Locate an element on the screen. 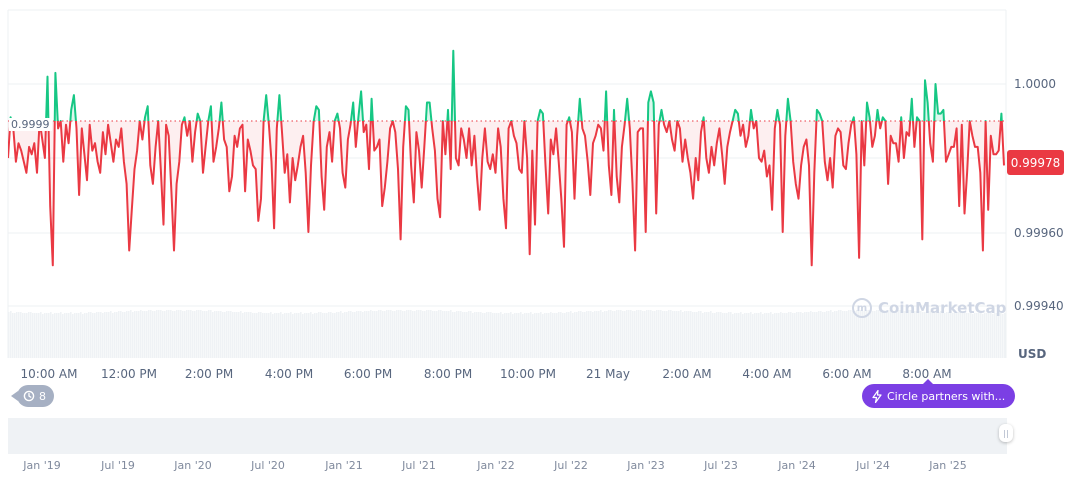 This screenshot has width=1072, height=477. y-axis-label-1: 1.0000 is located at coordinates (1035, 84).